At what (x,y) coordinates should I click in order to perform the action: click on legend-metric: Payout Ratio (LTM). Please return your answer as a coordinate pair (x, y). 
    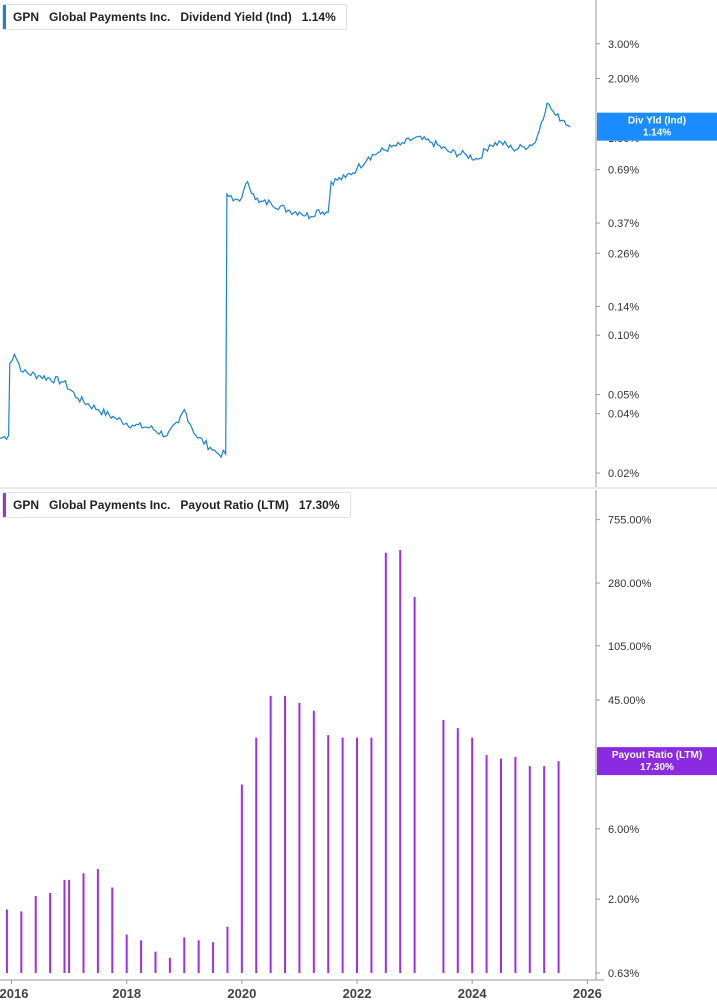
    Looking at the image, I should click on (234, 505).